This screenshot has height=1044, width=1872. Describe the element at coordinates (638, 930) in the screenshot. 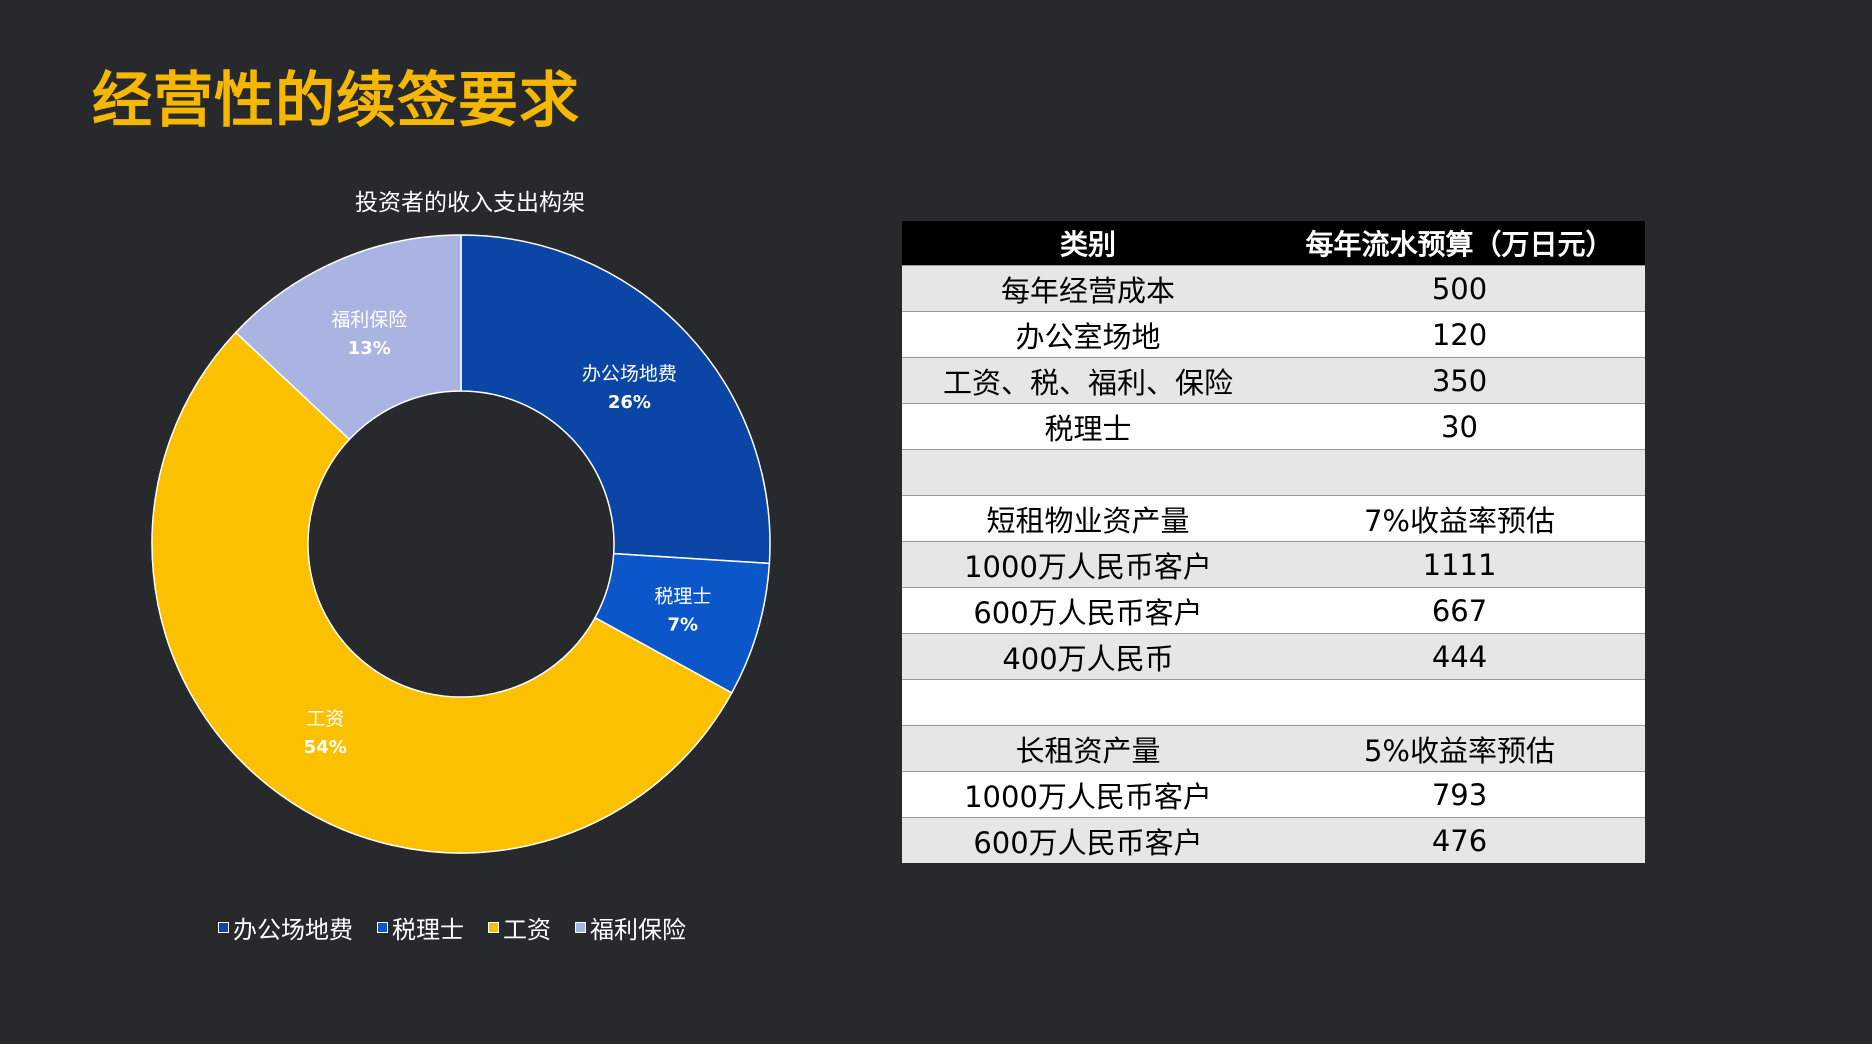

I see `legend-label: 福利保险` at that location.